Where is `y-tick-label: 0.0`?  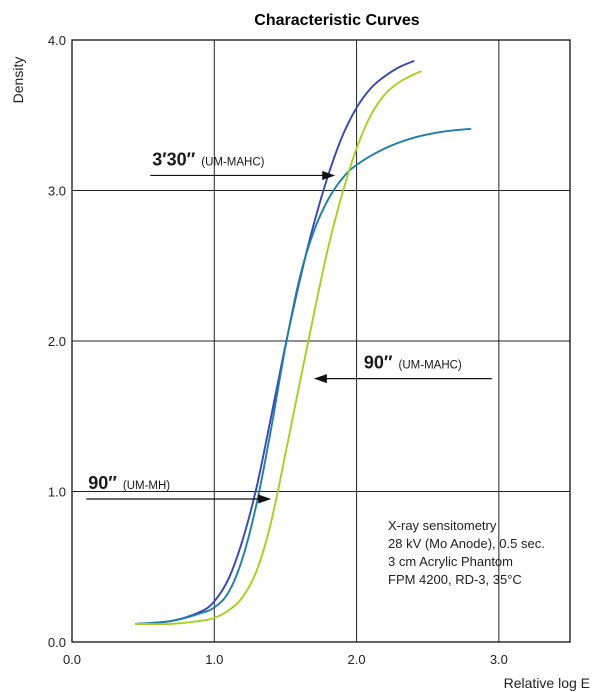
y-tick-label: 0.0 is located at coordinates (57, 642).